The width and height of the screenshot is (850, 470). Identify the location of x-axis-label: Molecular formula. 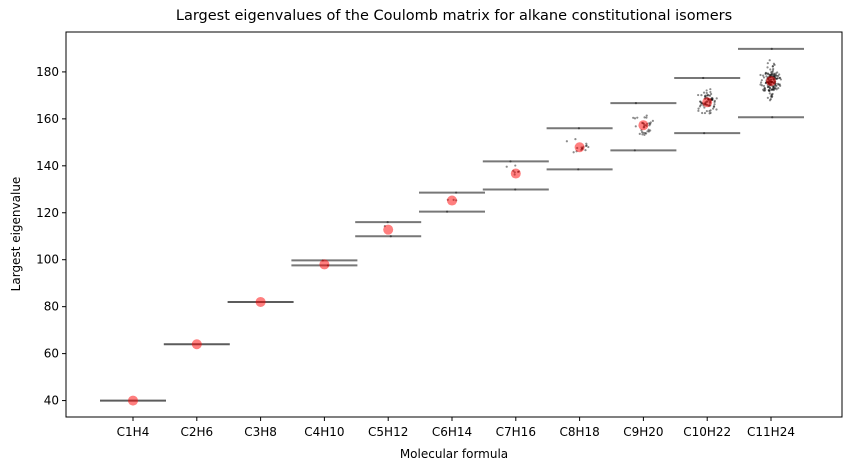
(454, 454).